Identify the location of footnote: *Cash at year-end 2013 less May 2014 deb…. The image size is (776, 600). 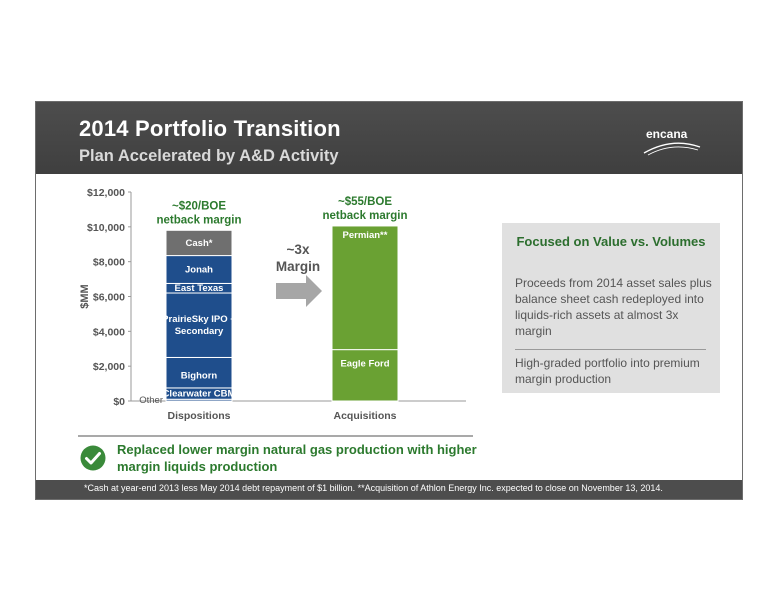
(373, 488).